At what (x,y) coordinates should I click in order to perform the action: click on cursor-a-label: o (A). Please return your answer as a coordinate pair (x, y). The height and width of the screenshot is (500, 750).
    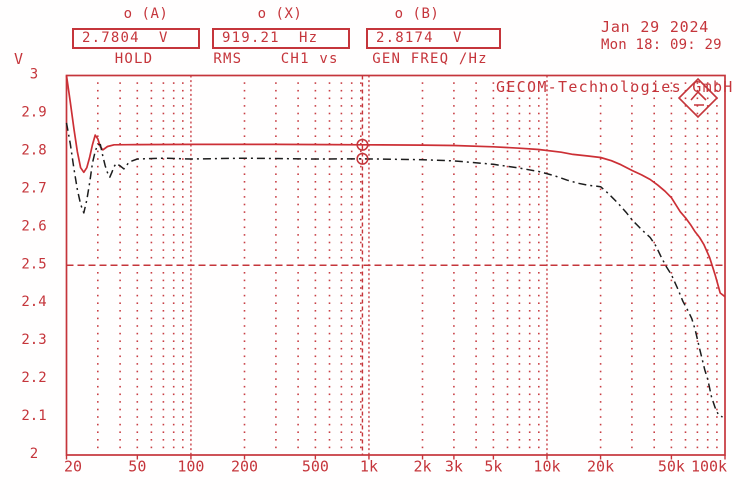
    Looking at the image, I should click on (146, 14).